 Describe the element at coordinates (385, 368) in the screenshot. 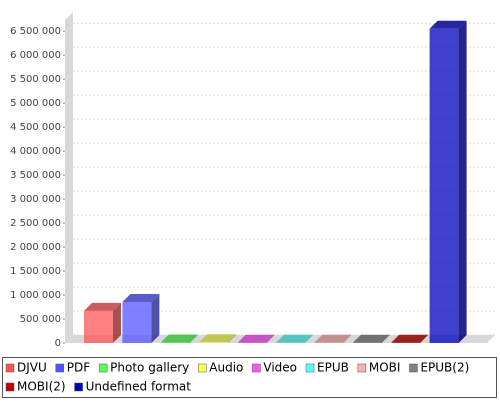

I see `legend-label: MOBI` at that location.